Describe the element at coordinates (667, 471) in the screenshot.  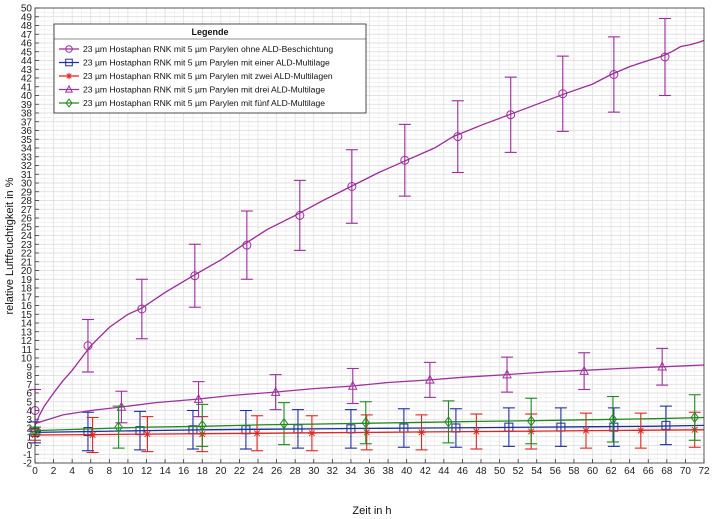
I see `x-tick-label: 68` at that location.